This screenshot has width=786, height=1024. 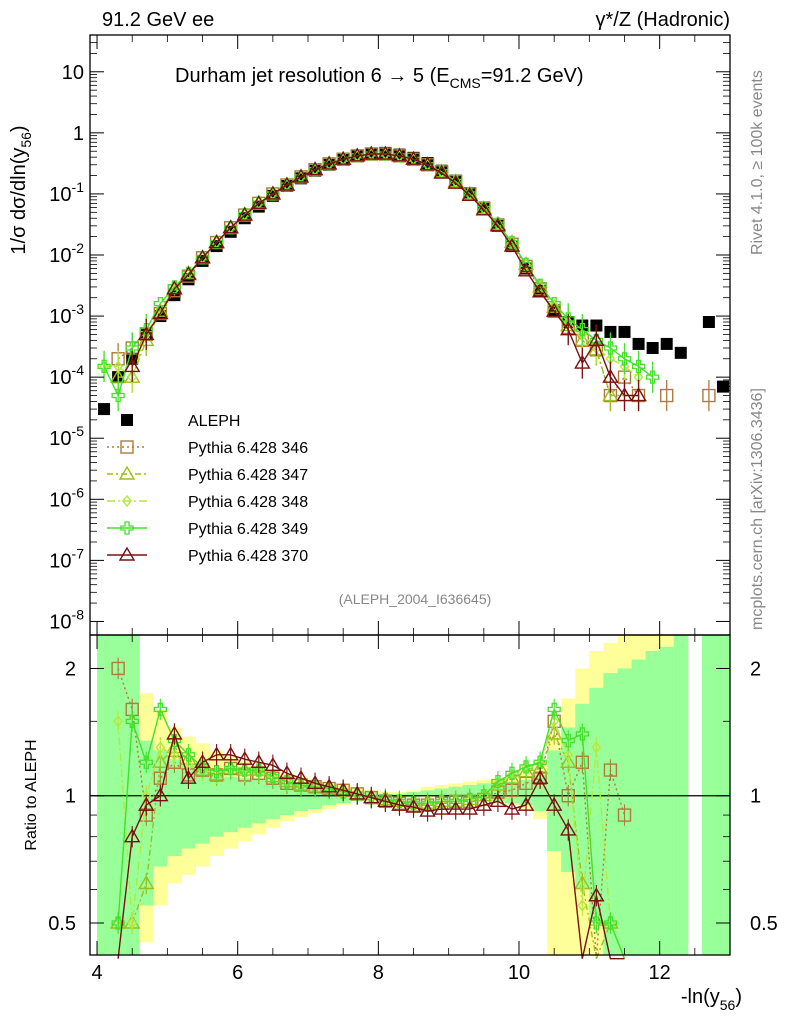 What do you see at coordinates (66, 253) in the screenshot?
I see `main-y-tick-label: 10⁻²` at bounding box center [66, 253].